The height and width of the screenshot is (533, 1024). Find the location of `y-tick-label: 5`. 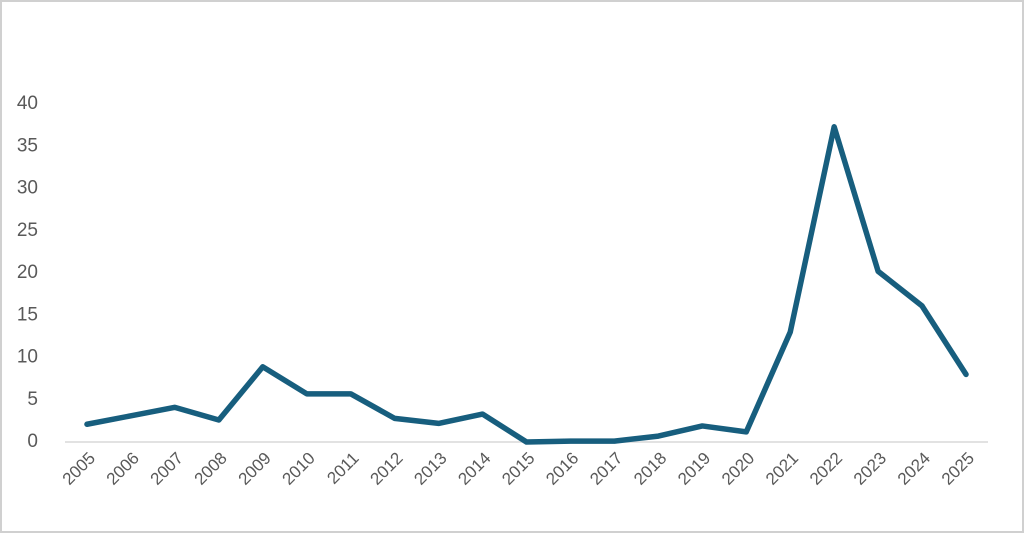

y-tick-label: 5 is located at coordinates (32, 399).